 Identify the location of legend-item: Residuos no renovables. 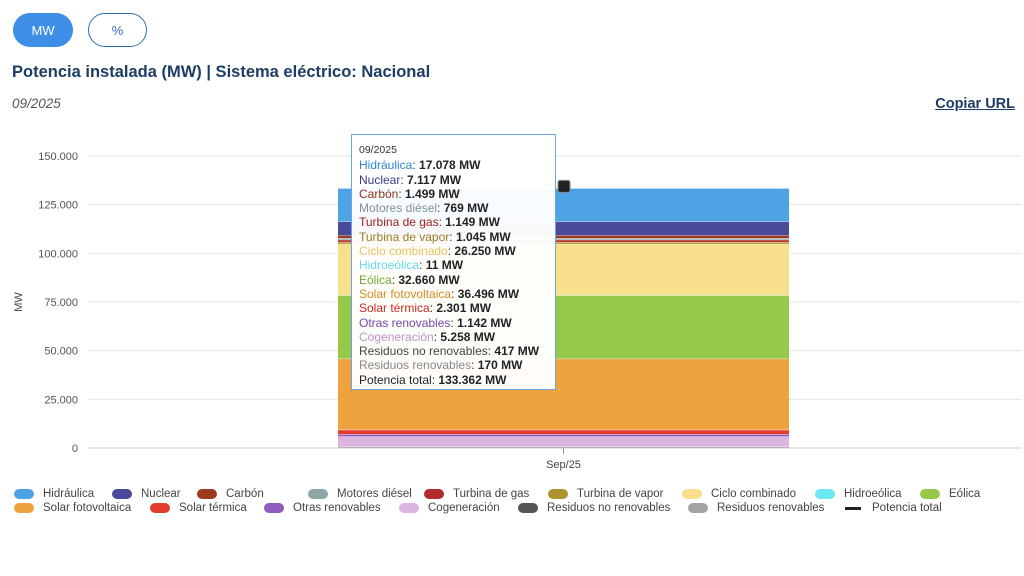
(603, 508).